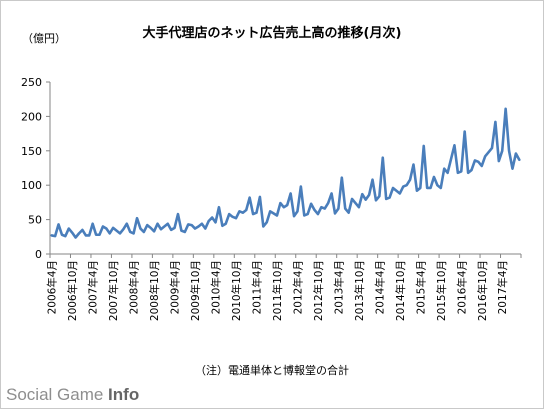 This screenshot has width=544, height=409. Describe the element at coordinates (441, 290) in the screenshot. I see `x-tick-label: 2015年10月` at that location.